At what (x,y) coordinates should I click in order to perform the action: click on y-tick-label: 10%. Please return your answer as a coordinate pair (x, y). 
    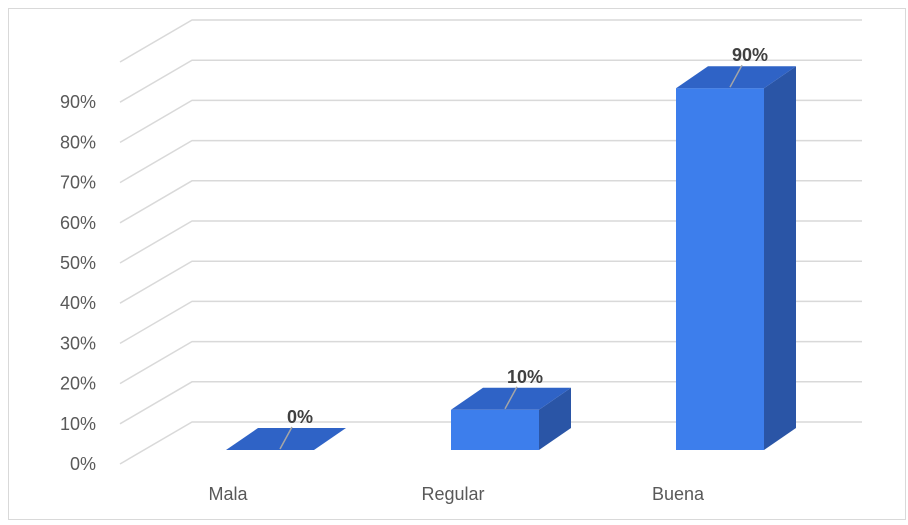
    Looking at the image, I should click on (78, 424).